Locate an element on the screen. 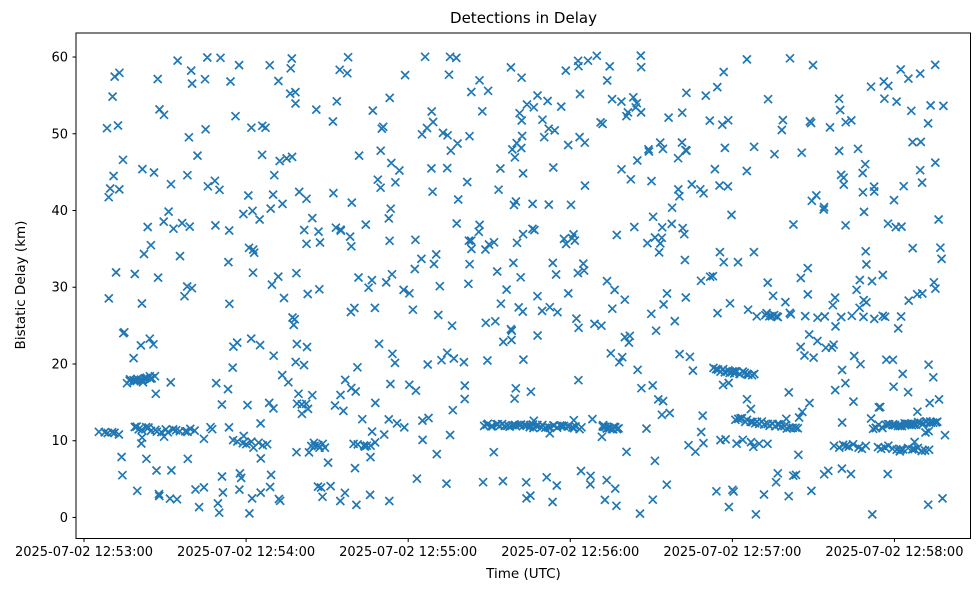 The height and width of the screenshot is (590, 980). x-tick-label-0: 2025-07-02 12:53:00 is located at coordinates (84, 552).